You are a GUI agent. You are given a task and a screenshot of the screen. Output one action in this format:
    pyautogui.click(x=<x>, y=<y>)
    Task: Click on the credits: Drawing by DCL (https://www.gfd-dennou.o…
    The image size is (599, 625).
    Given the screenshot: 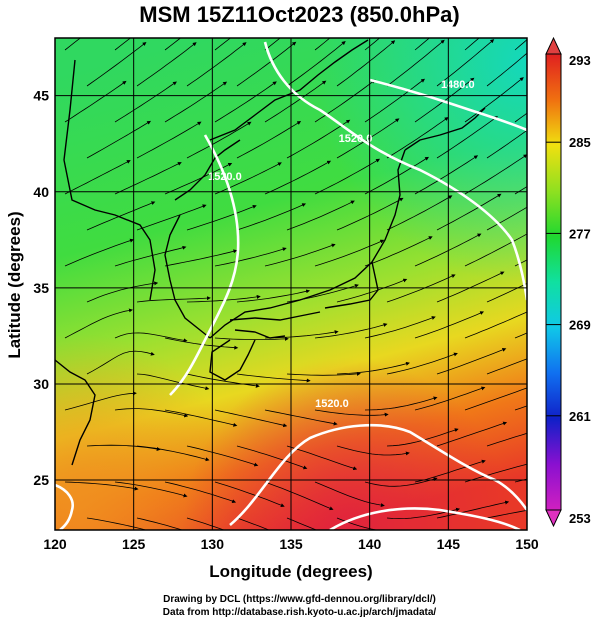 What is the action you would take?
    pyautogui.click(x=299, y=606)
    